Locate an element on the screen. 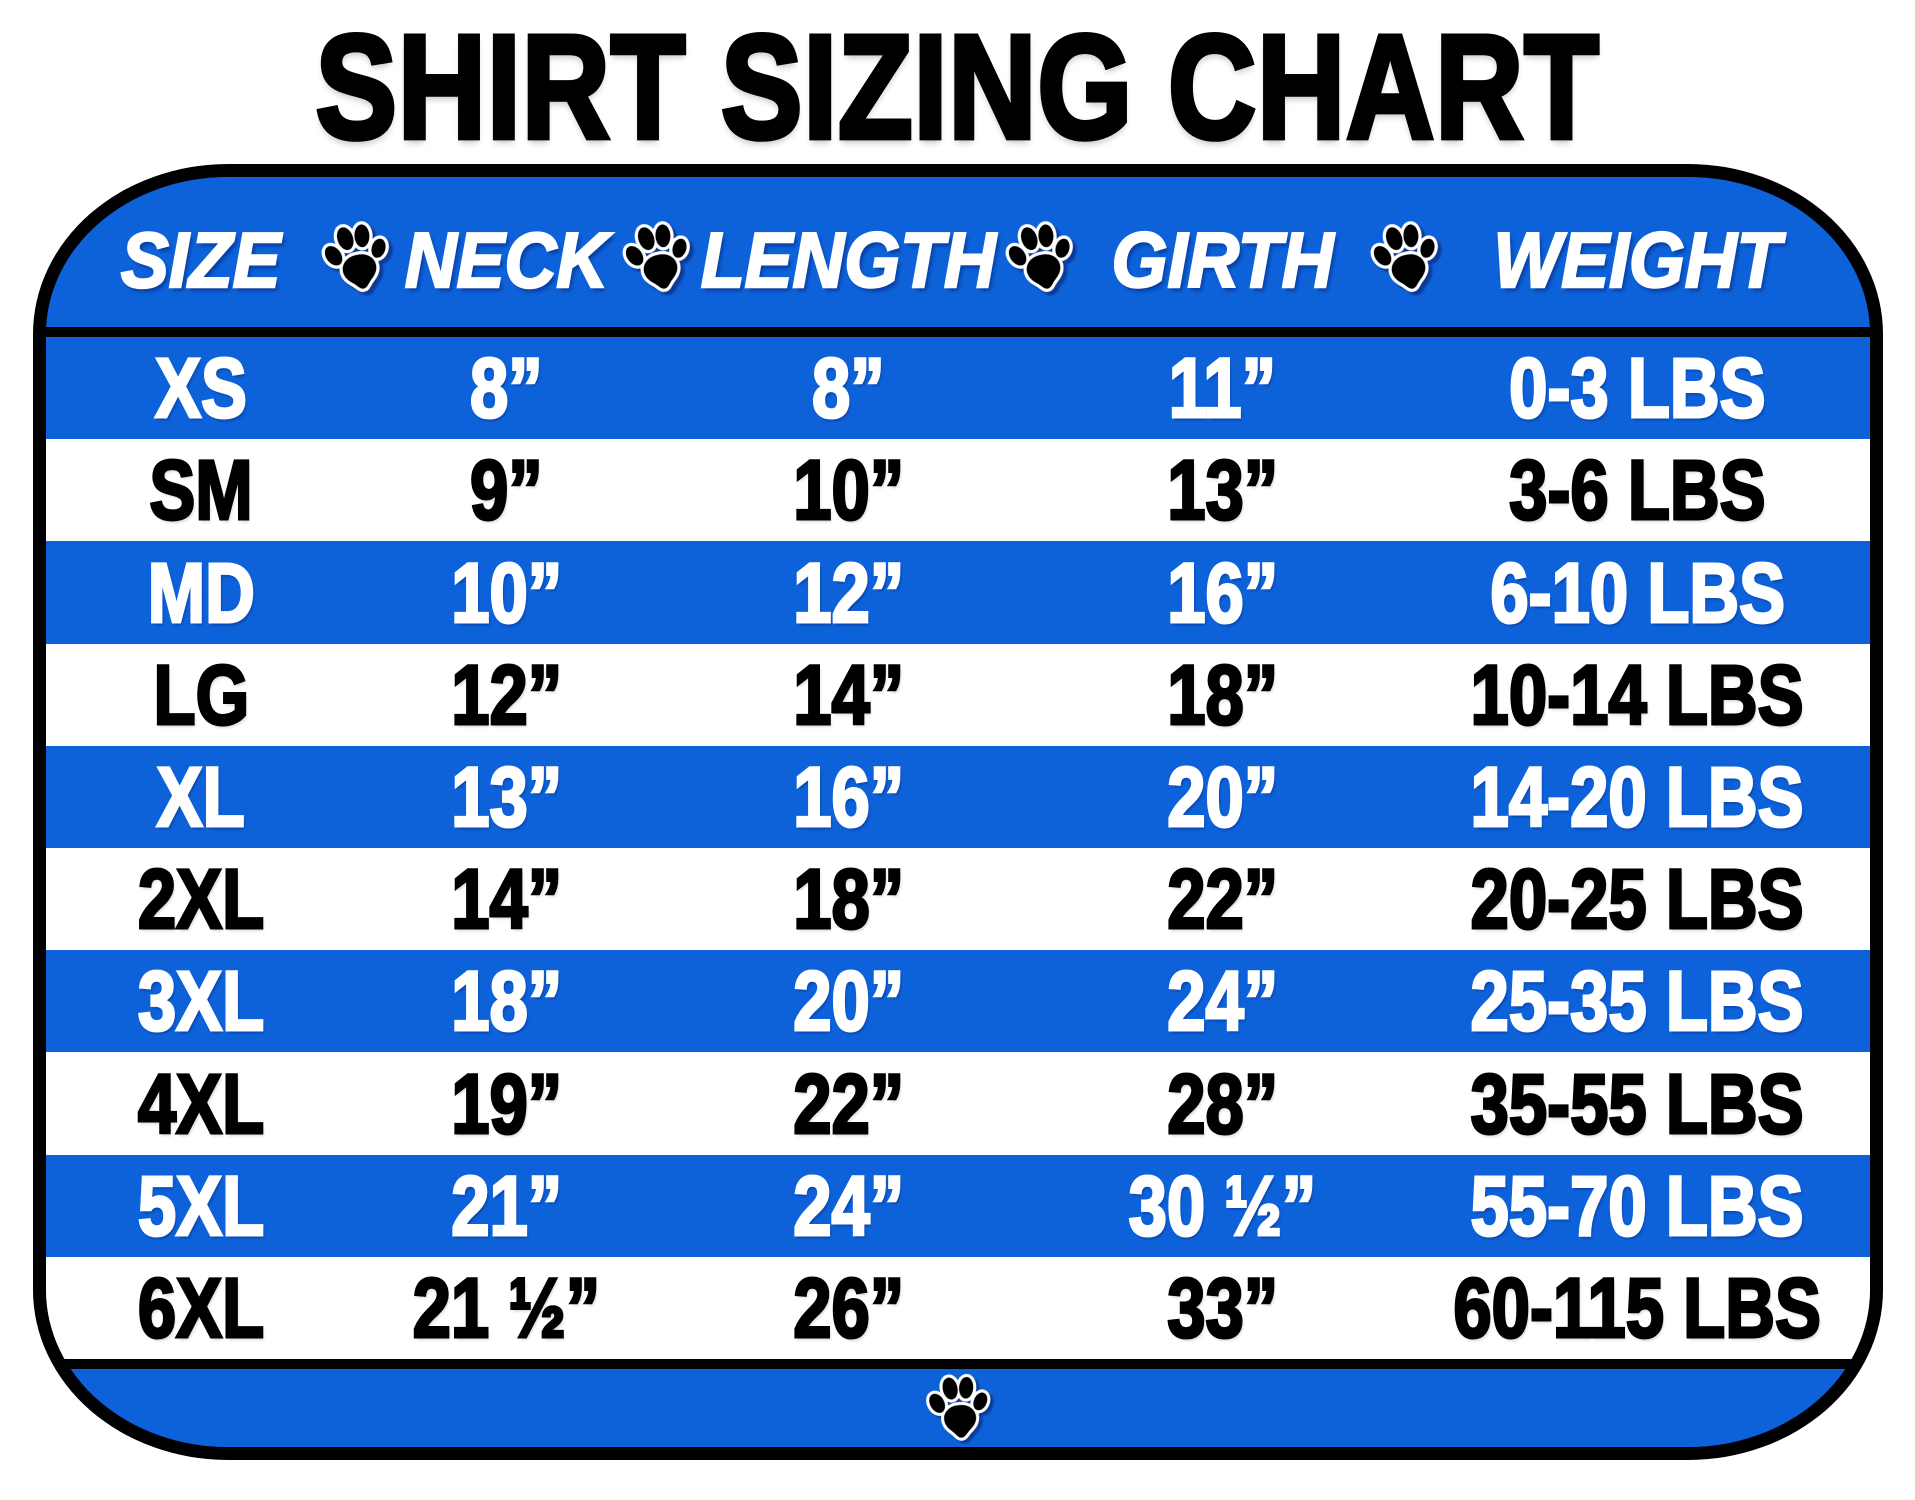 The height and width of the screenshot is (1500, 1915). cell-size: 5XL is located at coordinates (201, 1205).